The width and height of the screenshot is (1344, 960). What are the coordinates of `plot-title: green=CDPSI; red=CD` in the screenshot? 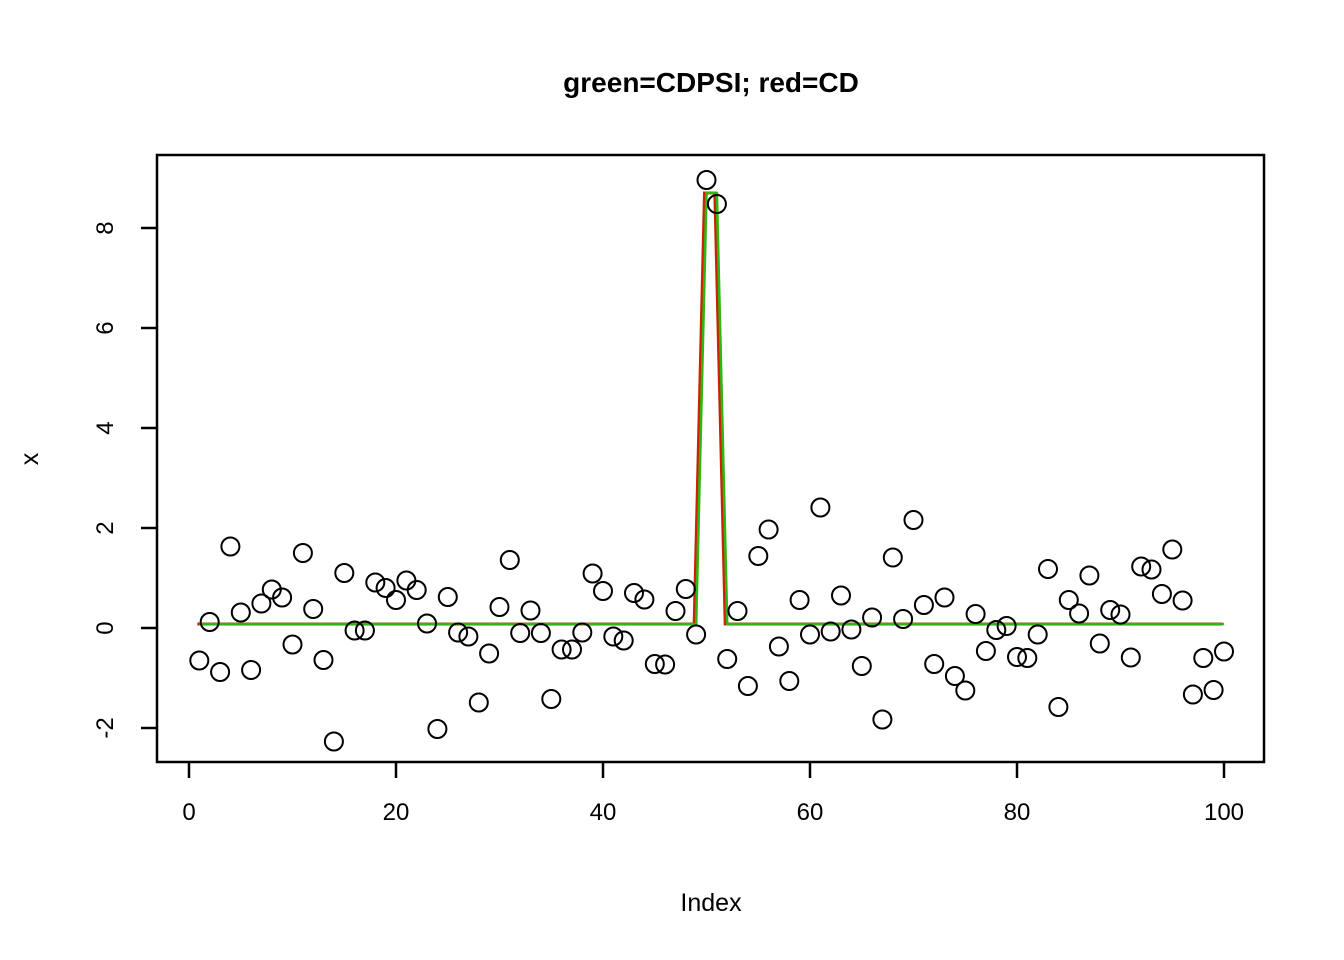 It's located at (711, 82).